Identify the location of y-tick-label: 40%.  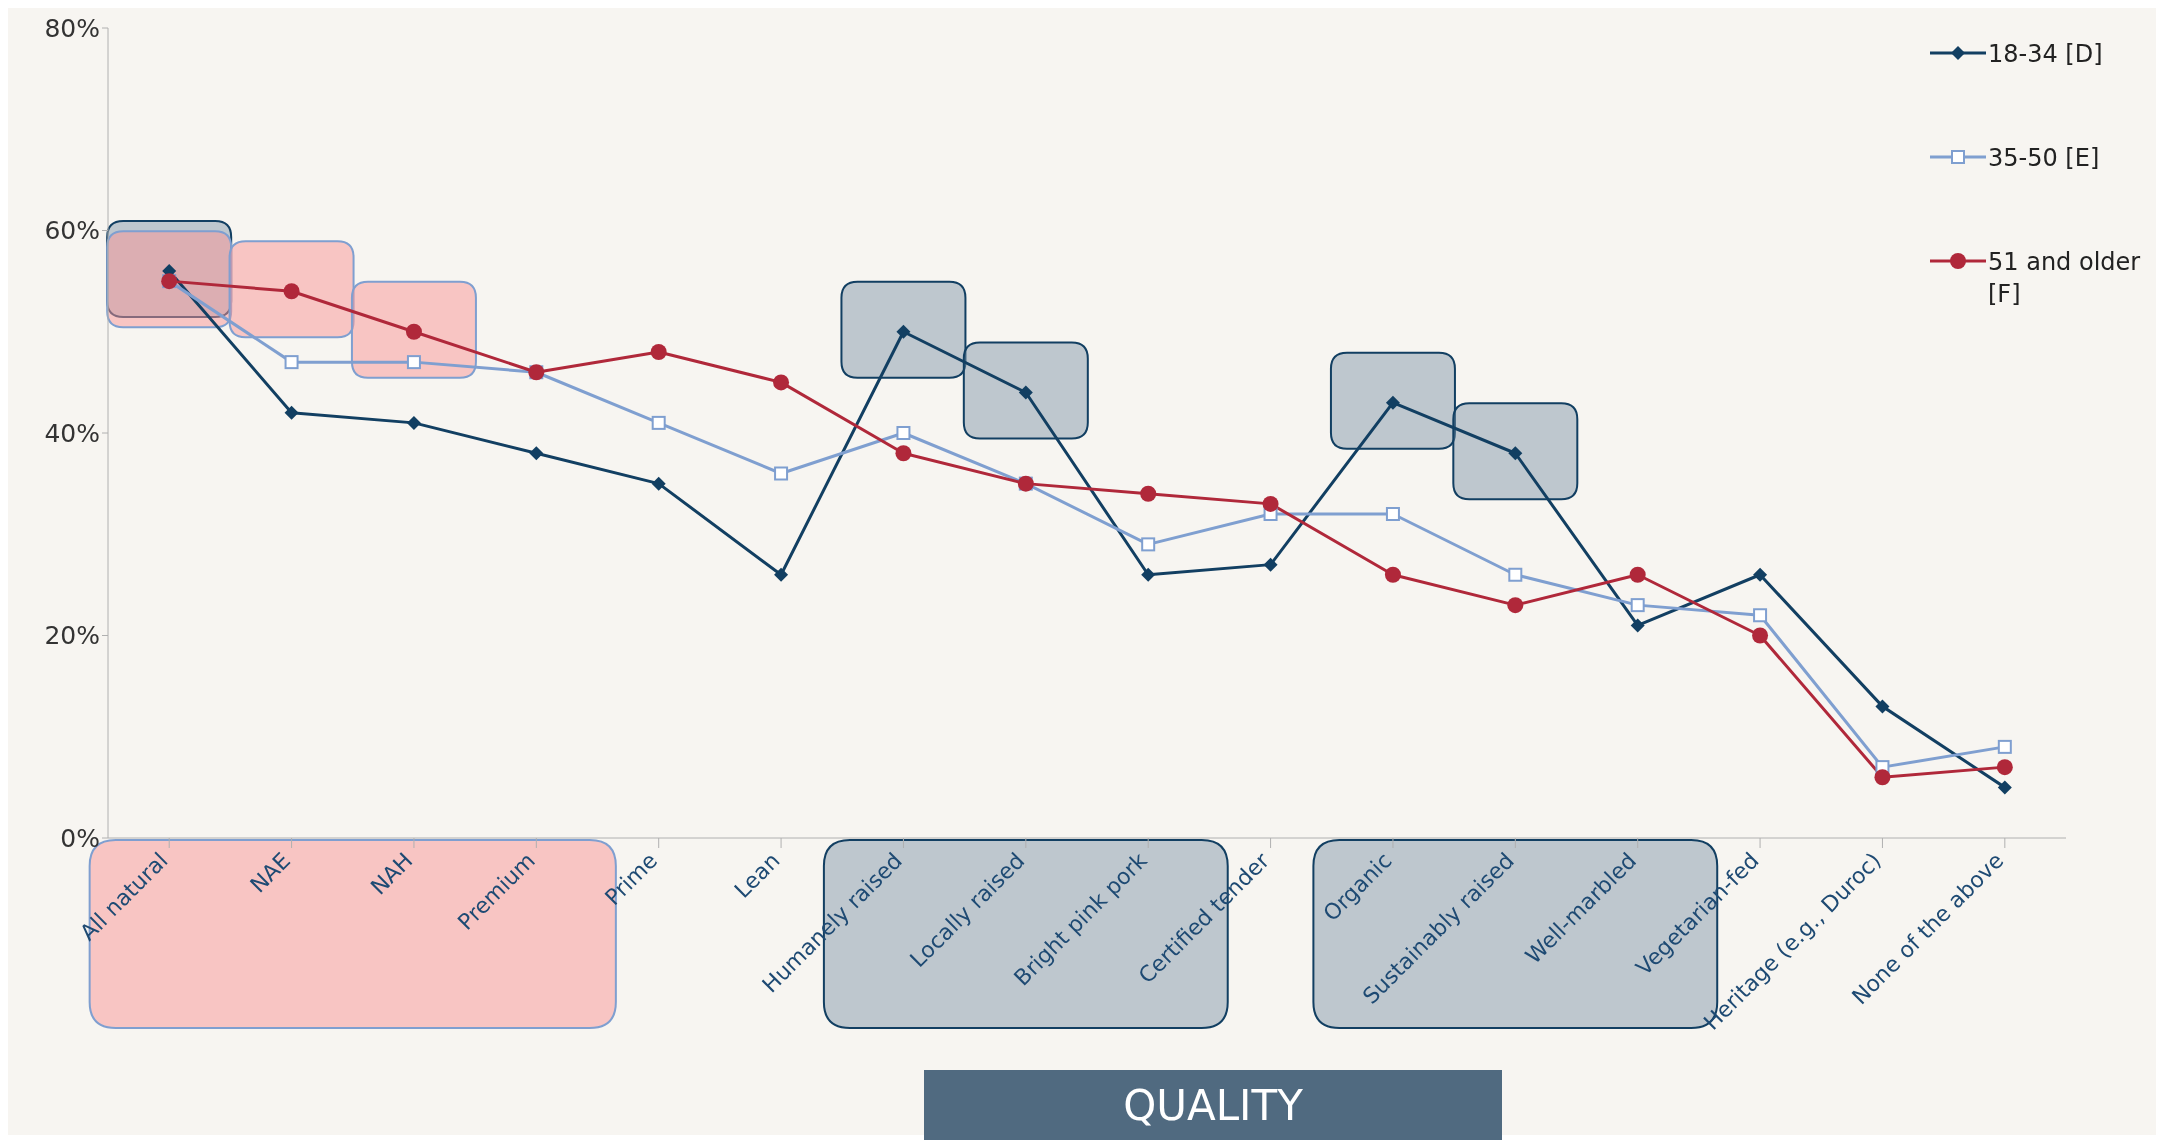
(72, 433).